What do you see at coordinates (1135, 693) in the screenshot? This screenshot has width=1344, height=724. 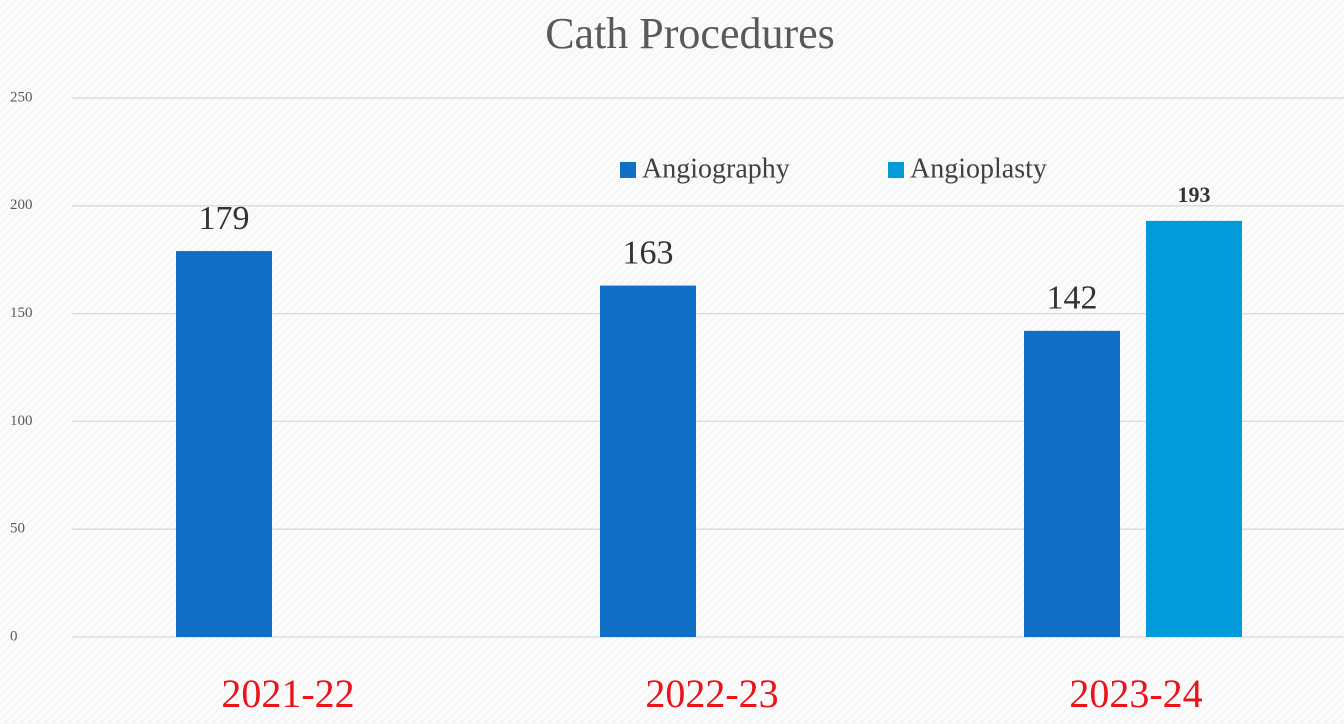 I see `x-tick-label: 2023-24` at bounding box center [1135, 693].